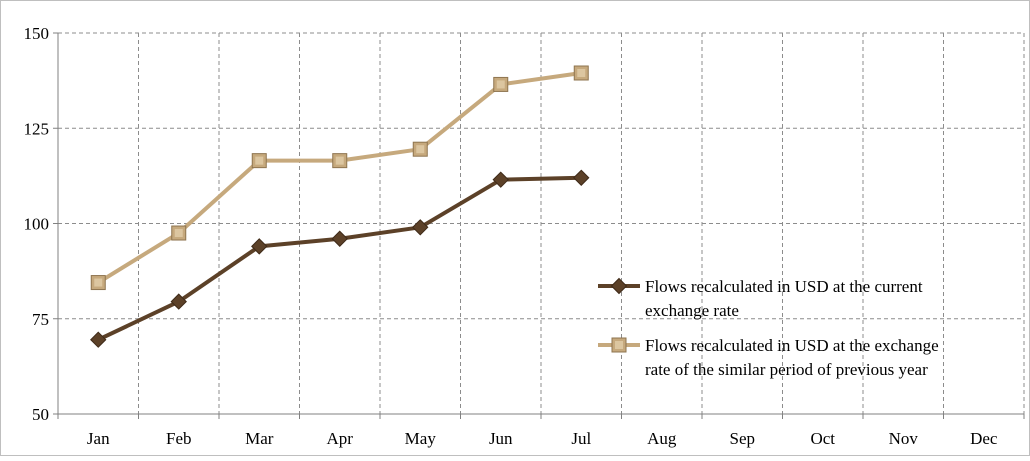 The height and width of the screenshot is (461, 1030). I want to click on x-tick-label: Jan, so click(98, 438).